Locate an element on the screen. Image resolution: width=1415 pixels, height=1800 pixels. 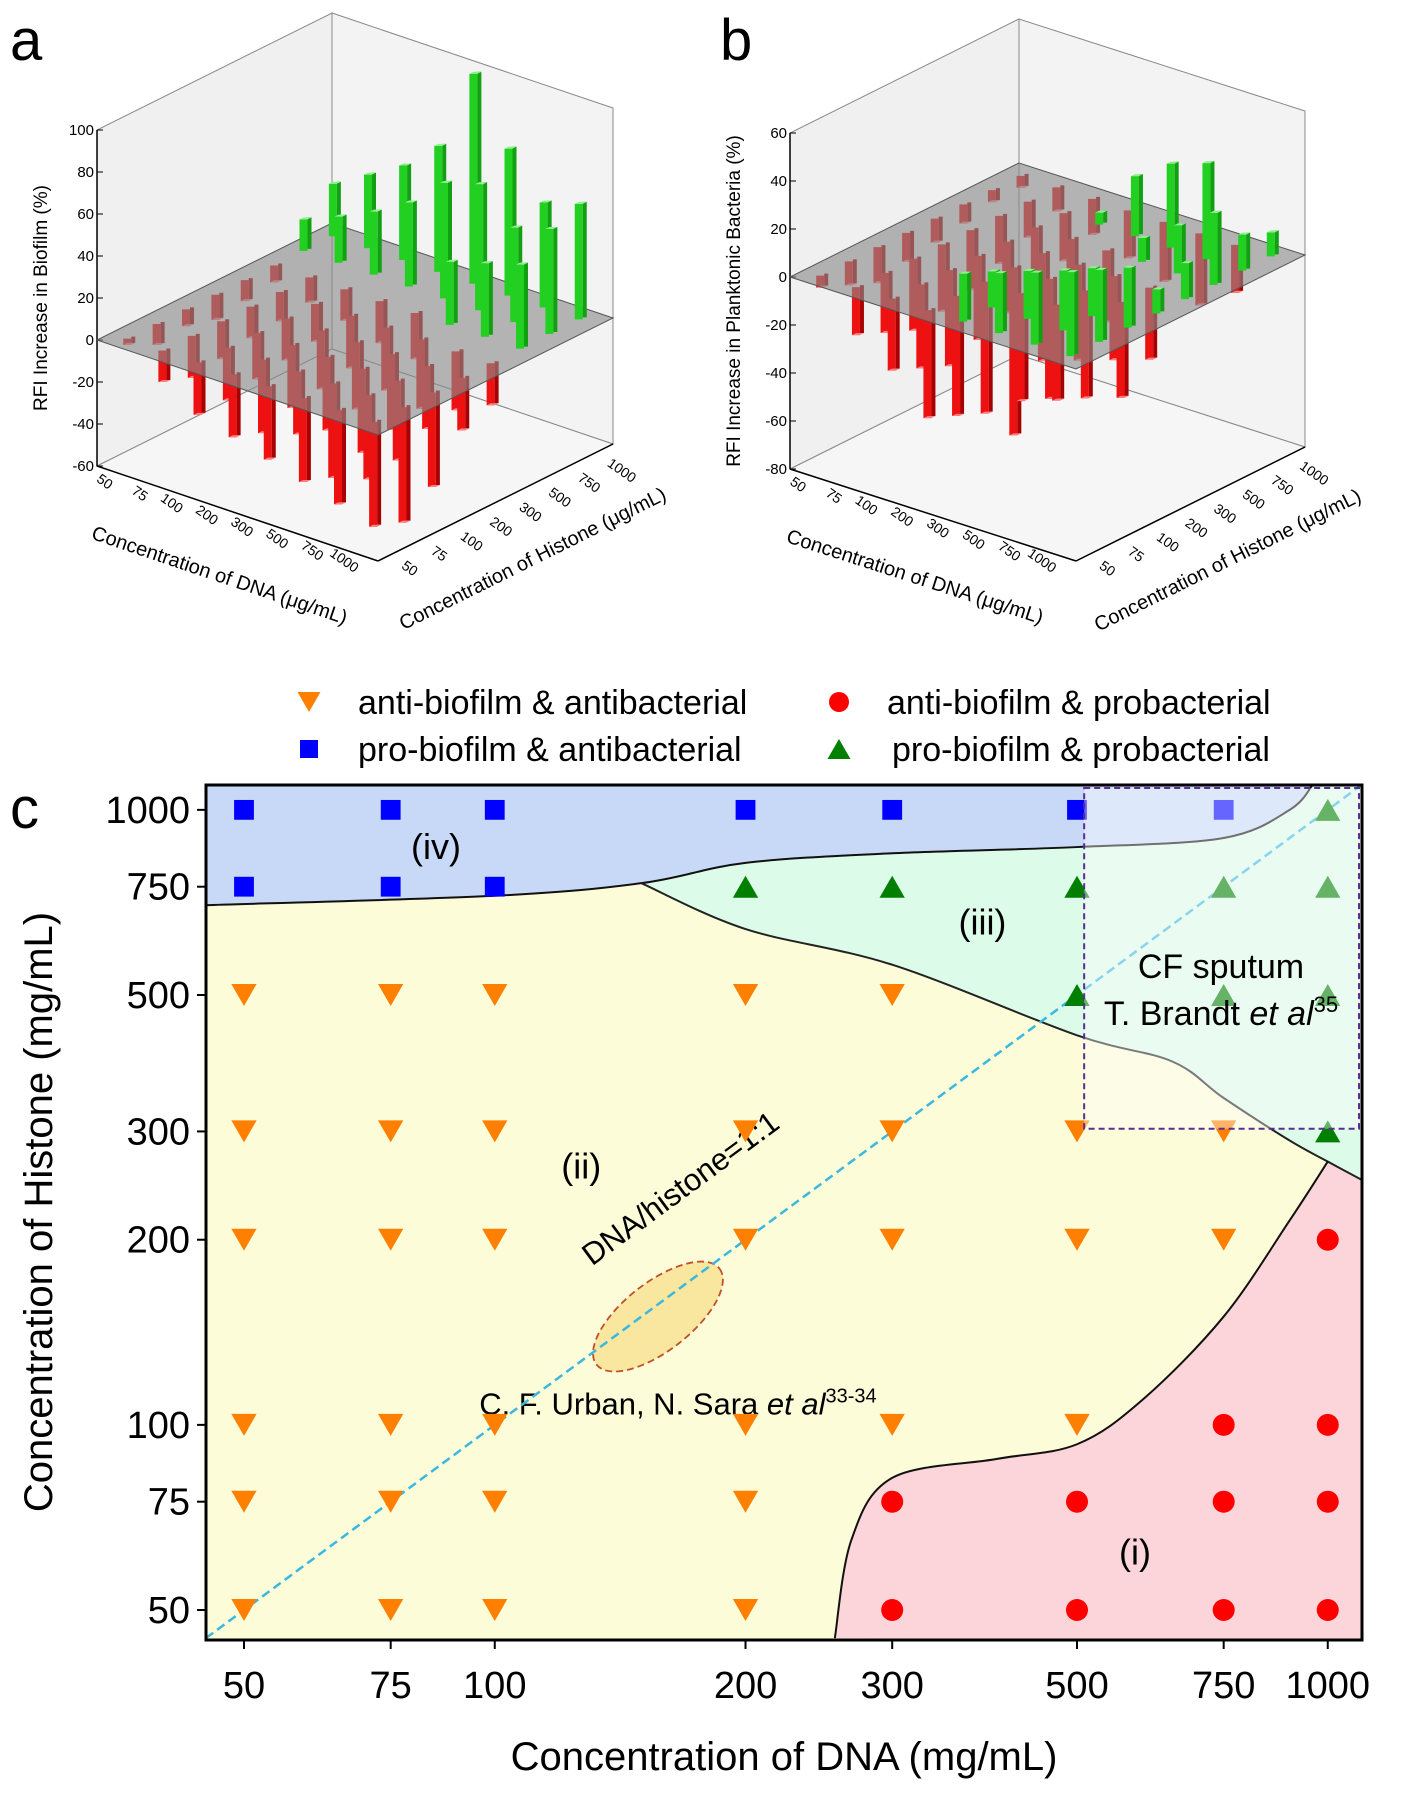
region-label: (ii) is located at coordinates (581, 1166).